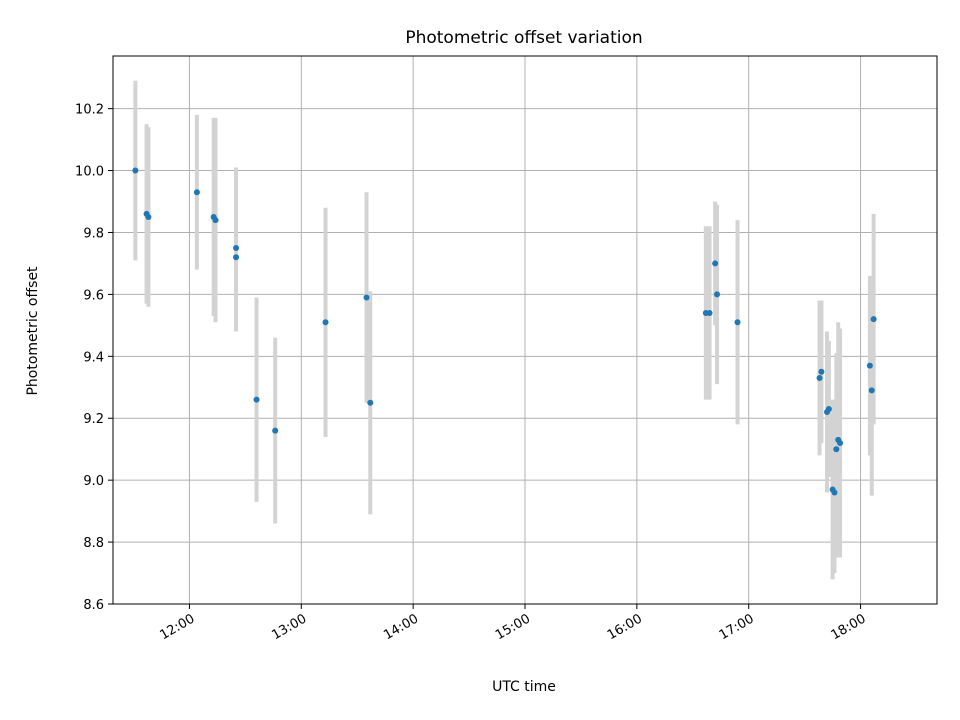 Image resolution: width=960 pixels, height=720 pixels. What do you see at coordinates (523, 38) in the screenshot?
I see `chart-title: Photometric offset variation` at bounding box center [523, 38].